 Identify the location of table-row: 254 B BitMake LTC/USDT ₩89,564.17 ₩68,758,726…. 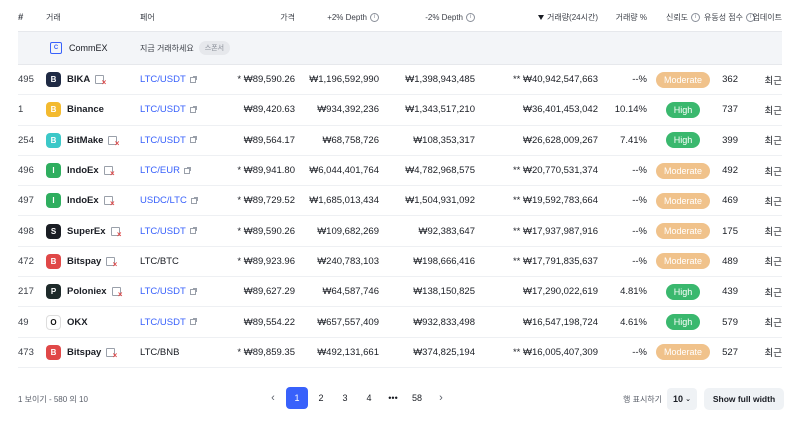
(400, 141).